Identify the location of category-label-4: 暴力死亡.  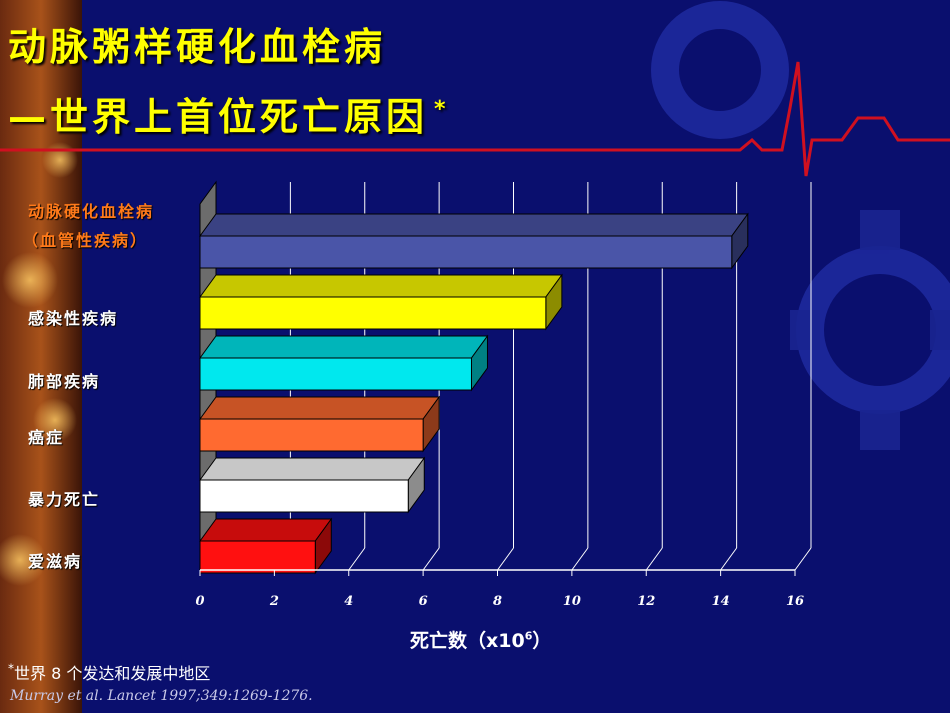
(64, 499).